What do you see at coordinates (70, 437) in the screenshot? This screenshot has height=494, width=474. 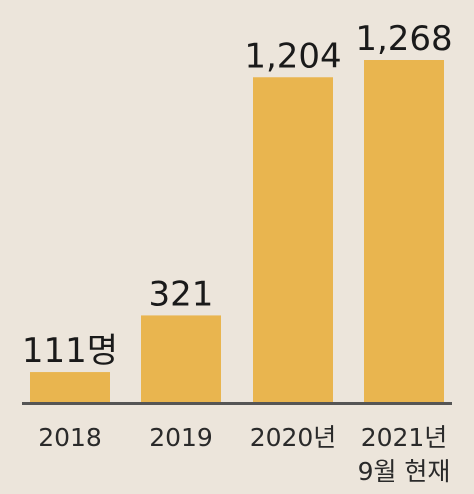 I see `x-tick-label-0: 2018` at bounding box center [70, 437].